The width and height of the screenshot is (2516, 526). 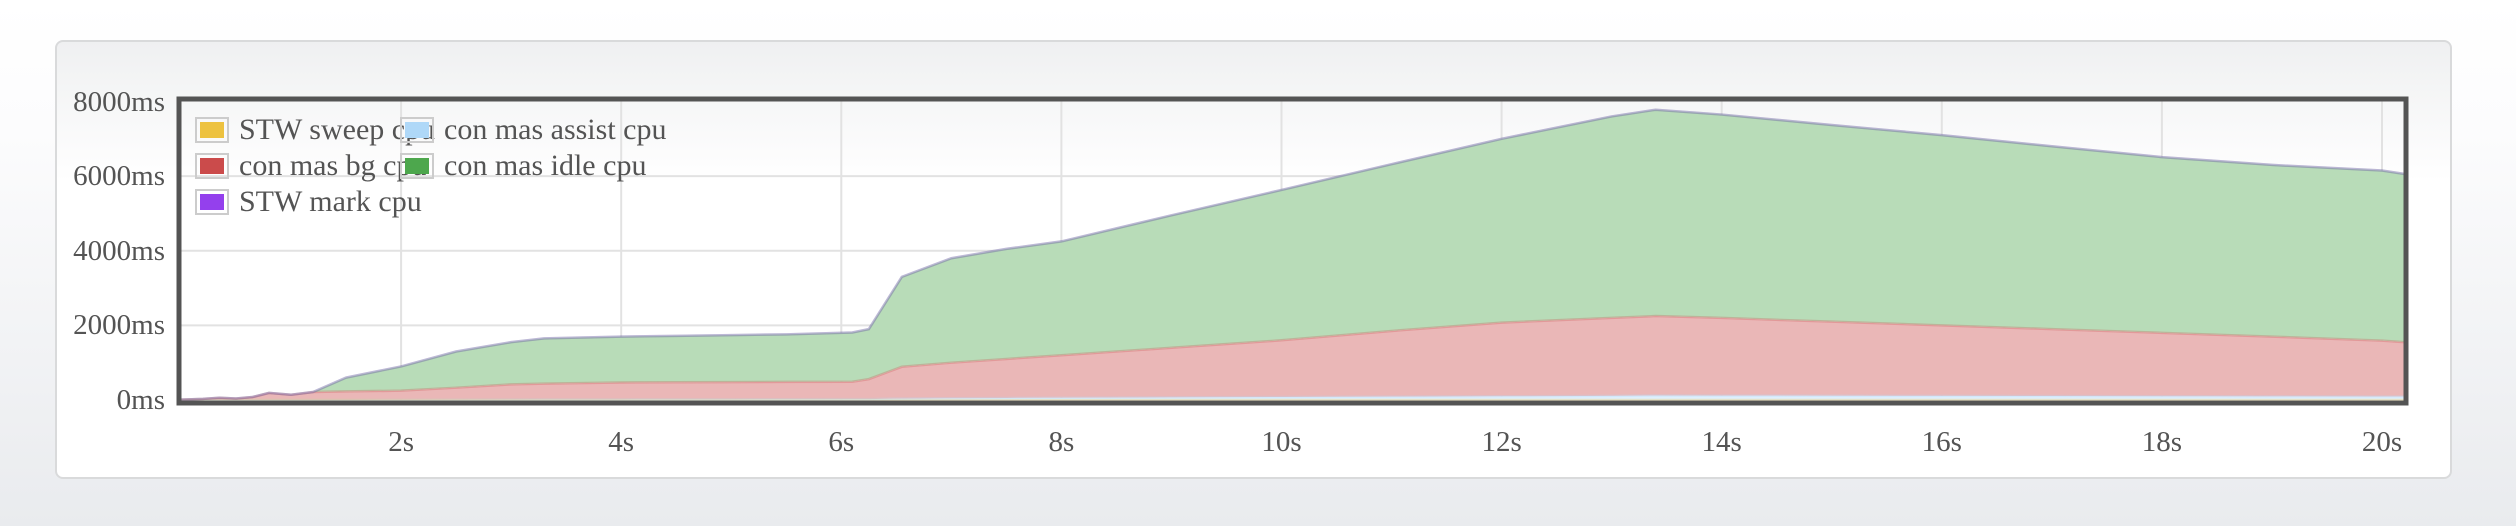 I want to click on y-tick-label: 8000ms, so click(x=119, y=101).